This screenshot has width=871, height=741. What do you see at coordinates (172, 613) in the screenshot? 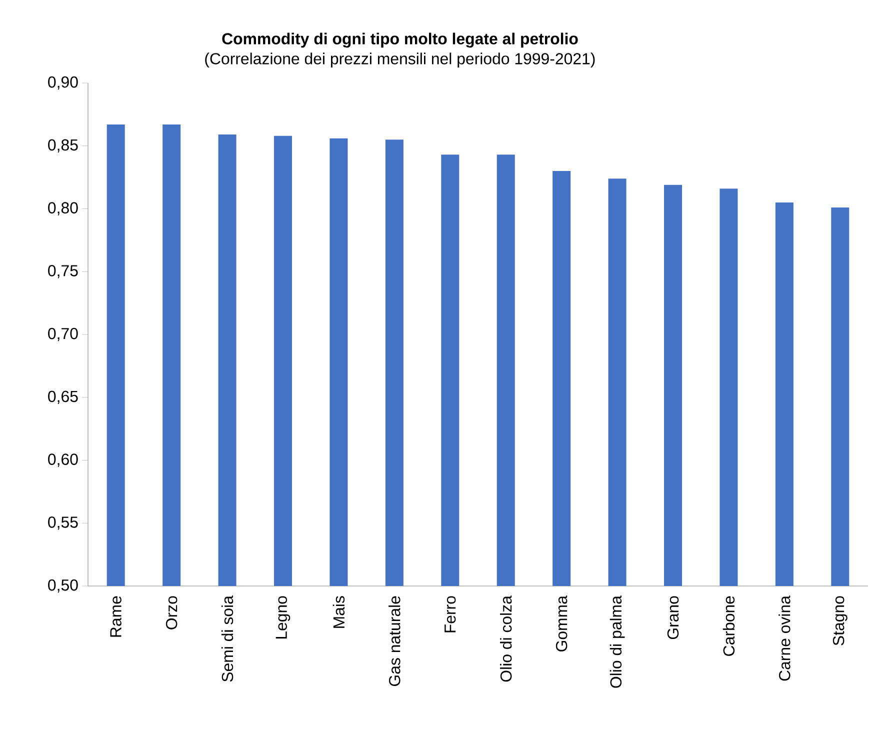
I see `x-tick-label: Orzo` at bounding box center [172, 613].